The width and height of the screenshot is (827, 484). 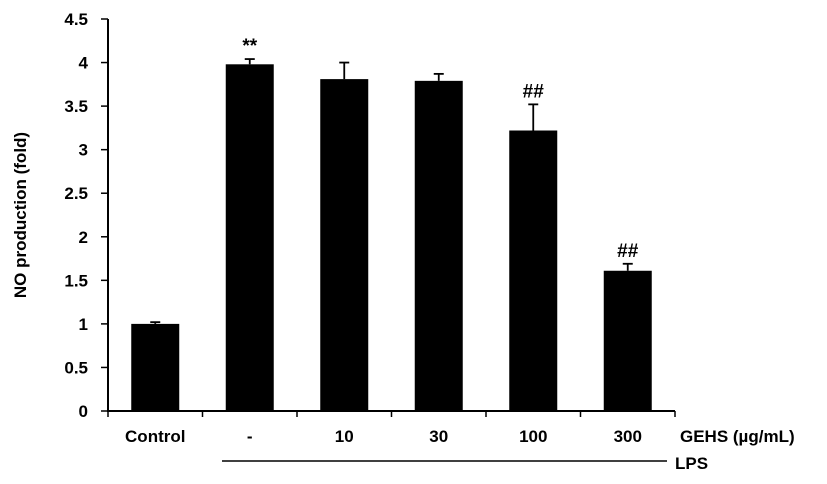 I want to click on group-label: GEHS (µg/mL), so click(x=737, y=436).